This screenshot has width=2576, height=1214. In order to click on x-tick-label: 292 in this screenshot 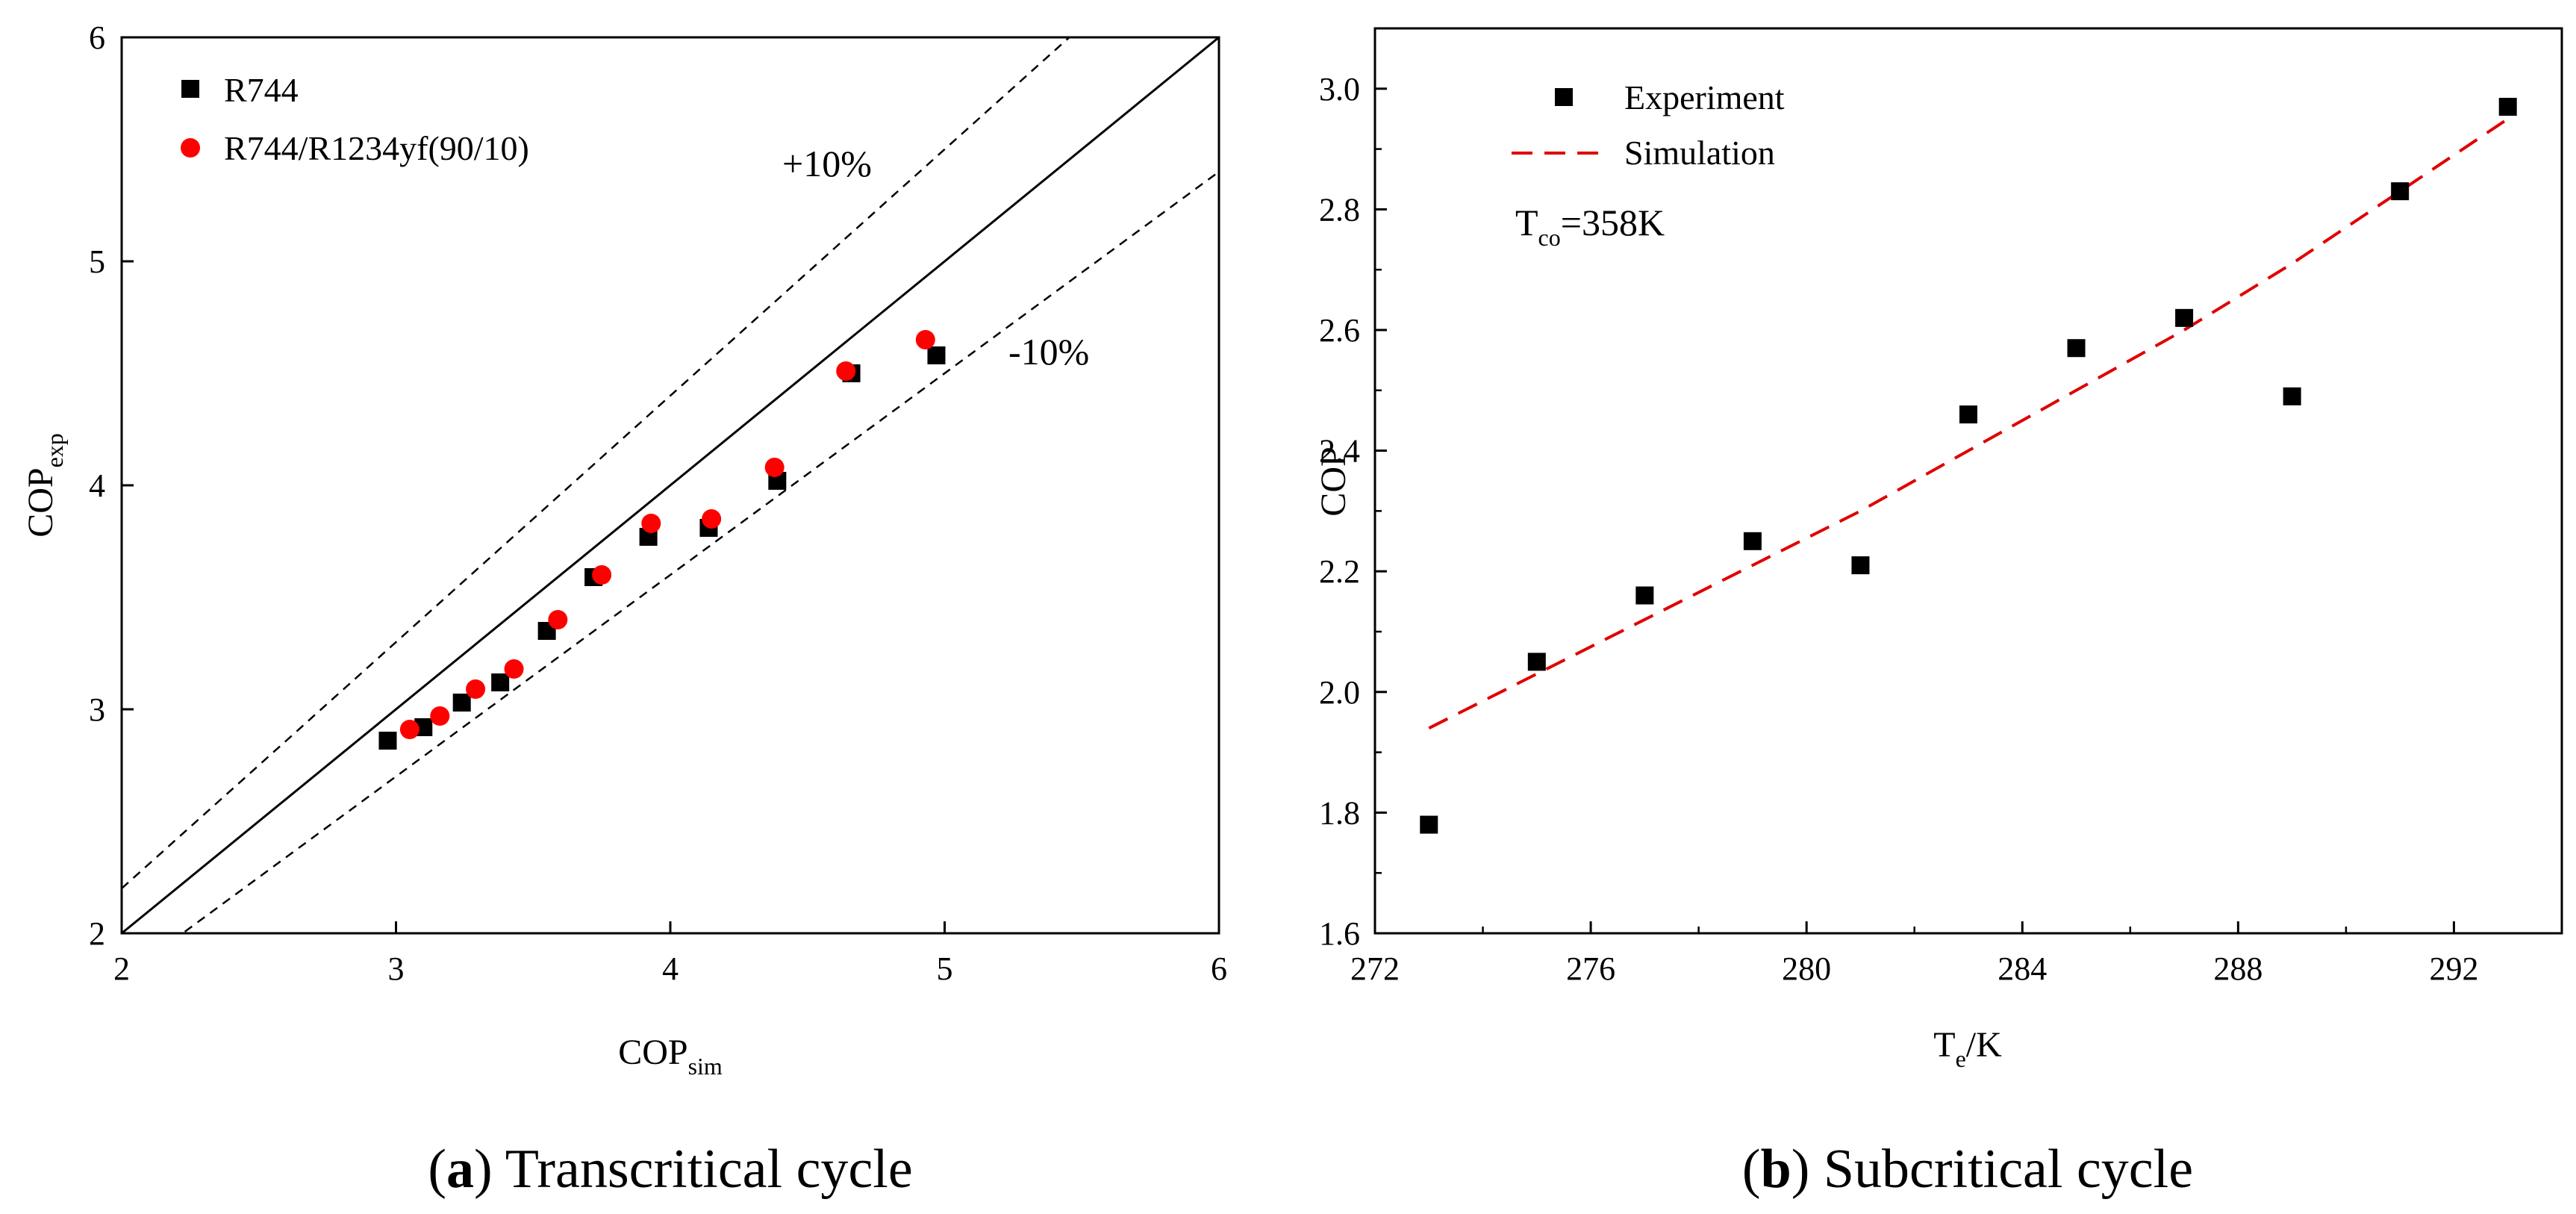, I will do `click(2453, 968)`.